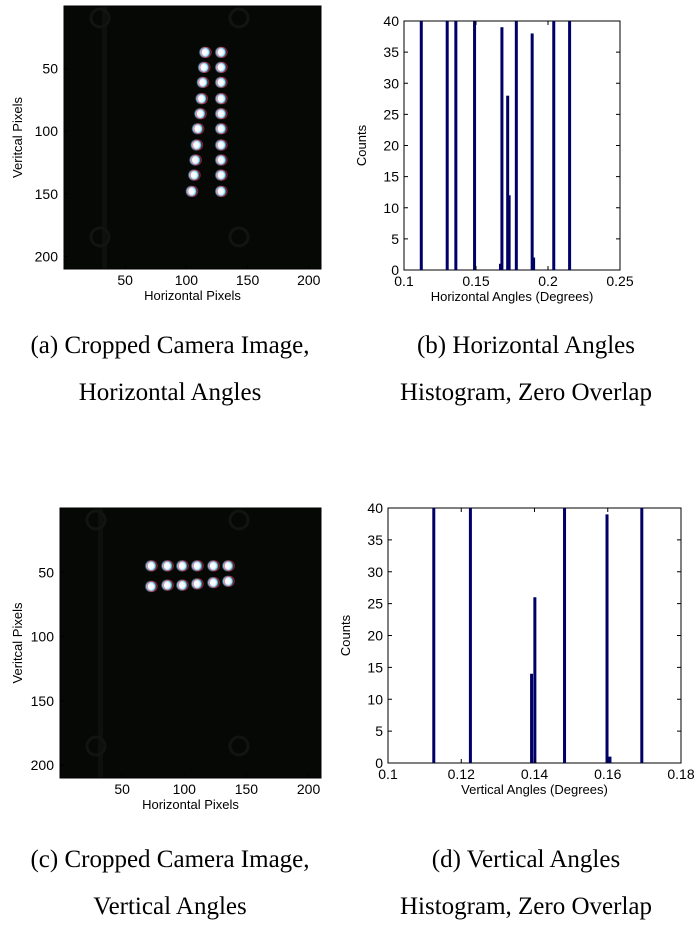 Image resolution: width=696 pixels, height=951 pixels. What do you see at coordinates (607, 774) in the screenshot?
I see `x-tick-label: 0.16` at bounding box center [607, 774].